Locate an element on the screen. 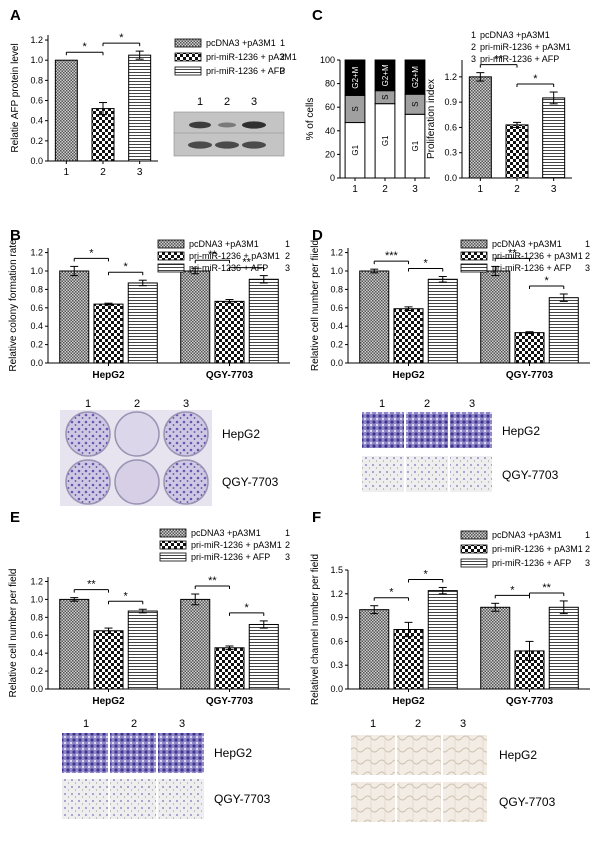  y-axis-label: Relative cell number per fiield is located at coordinates (315, 305).